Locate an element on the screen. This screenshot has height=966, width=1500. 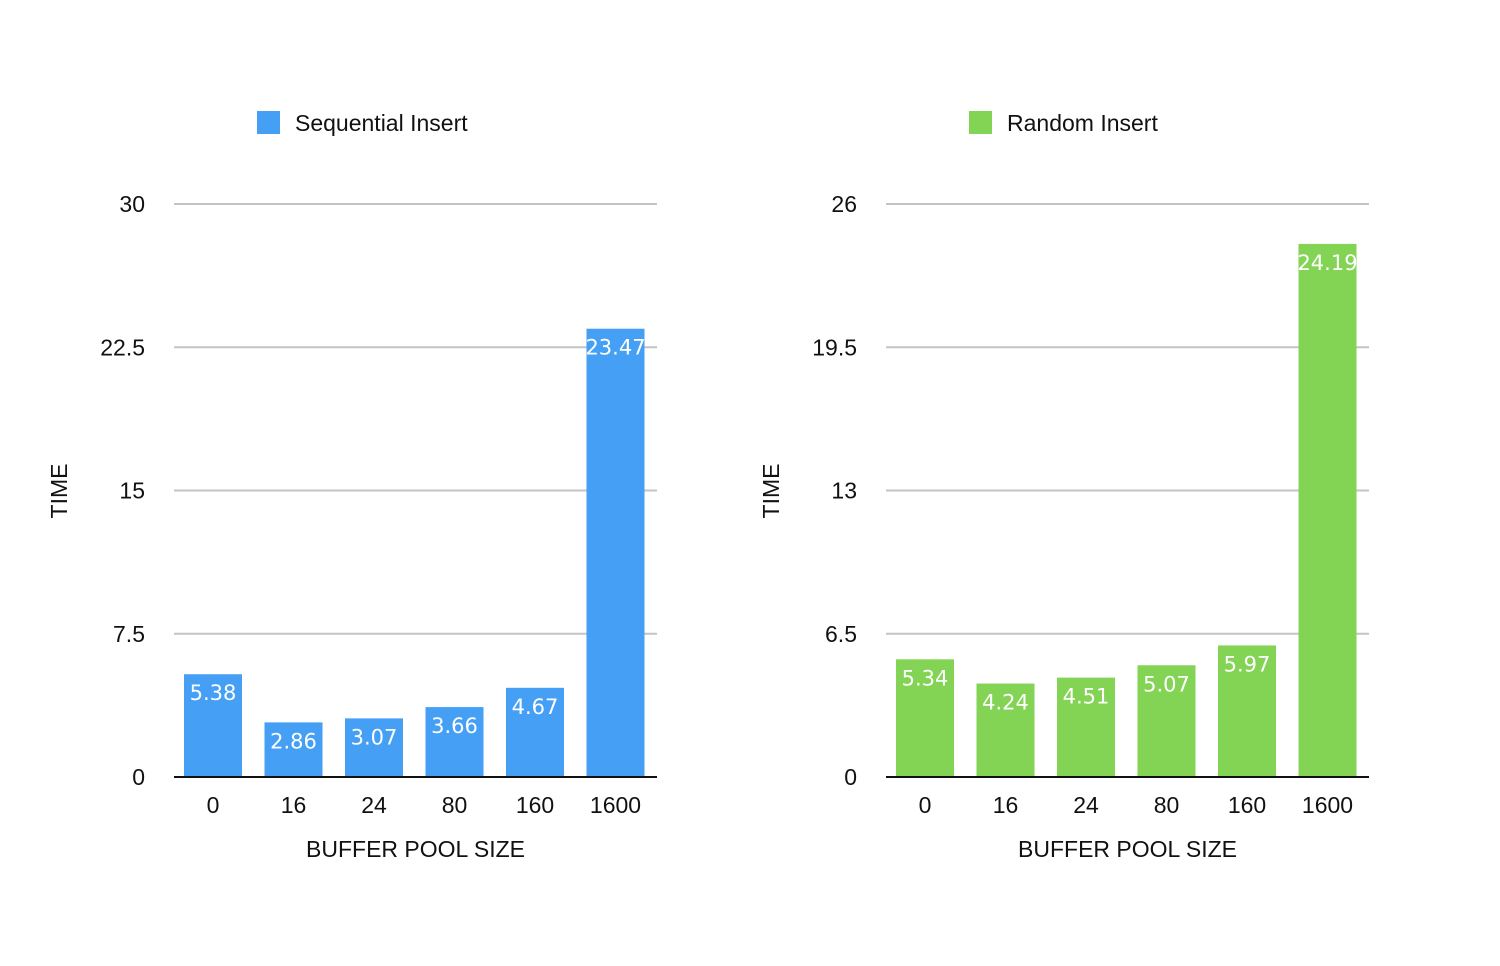
bar-value-label: 5.97 is located at coordinates (1247, 664).